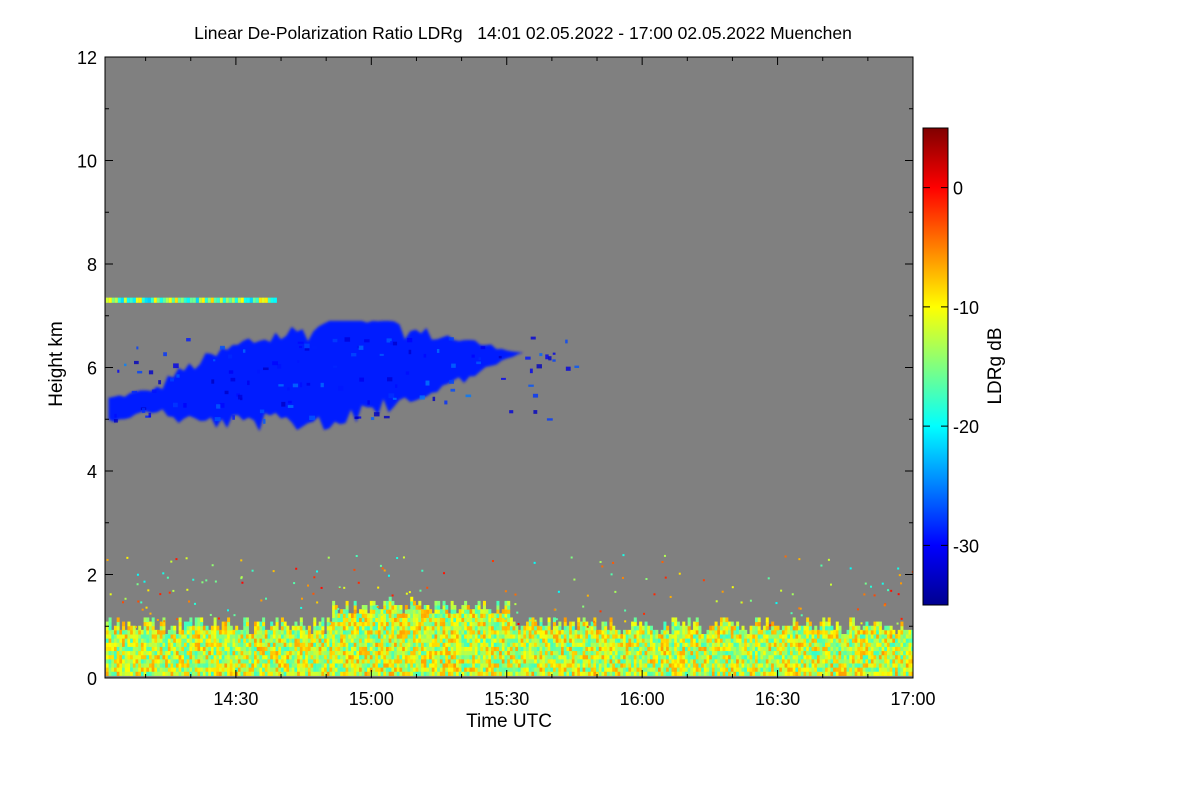 The image size is (1200, 800). What do you see at coordinates (272, 300) in the screenshot?
I see `thin-layer-pixel` at bounding box center [272, 300].